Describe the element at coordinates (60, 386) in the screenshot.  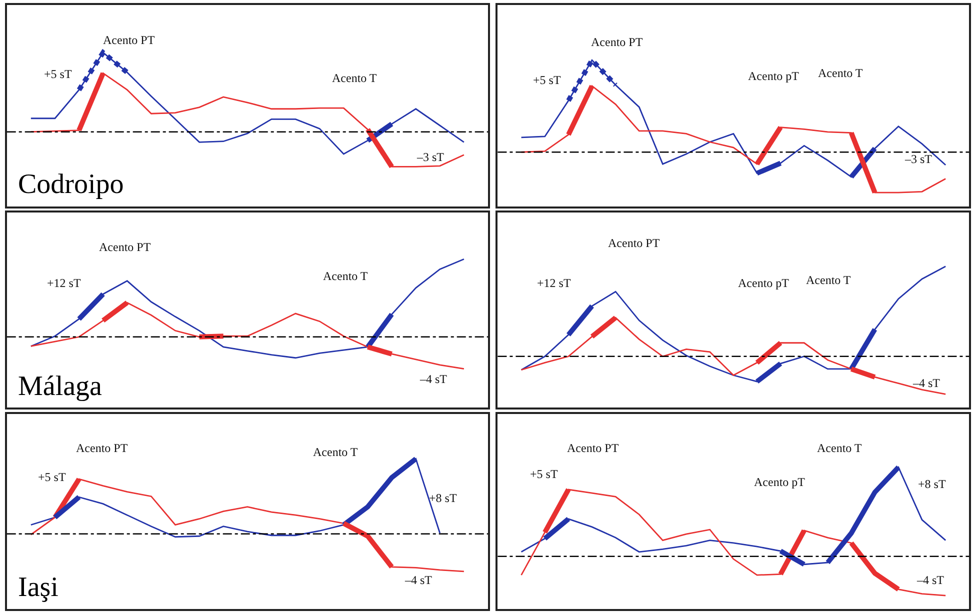
I see `text: Málaga` at that location.